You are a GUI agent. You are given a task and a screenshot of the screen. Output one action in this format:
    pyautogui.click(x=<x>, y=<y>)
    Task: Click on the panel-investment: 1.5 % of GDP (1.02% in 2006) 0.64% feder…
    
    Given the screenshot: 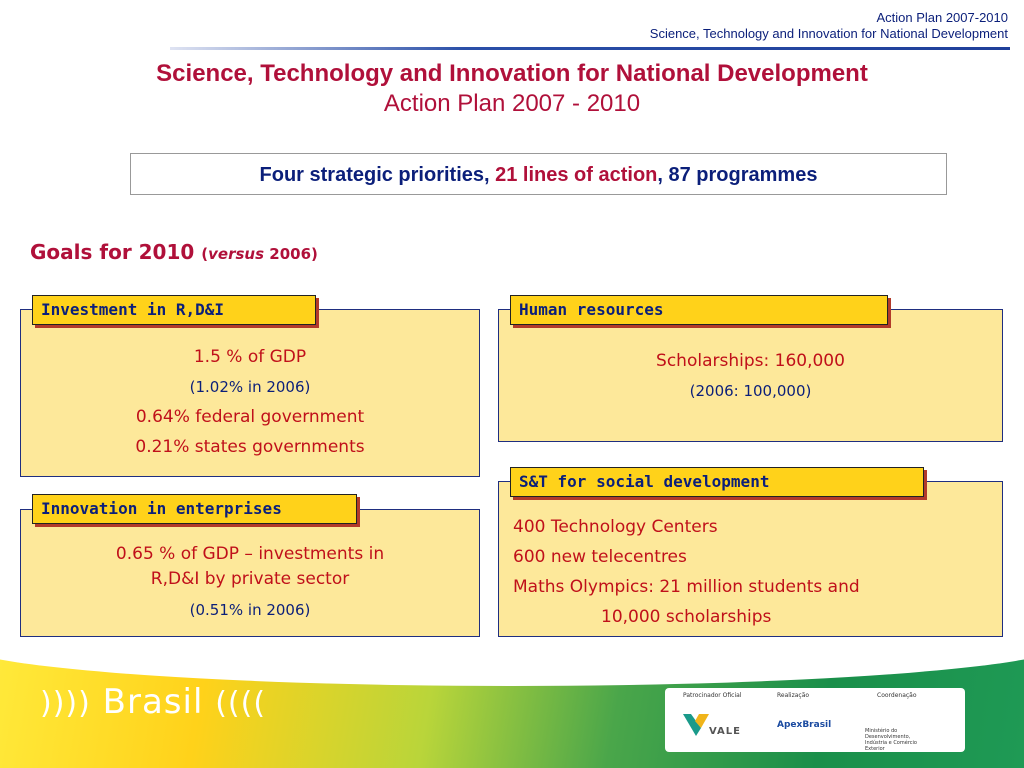 What is the action you would take?
    pyautogui.click(x=250, y=393)
    